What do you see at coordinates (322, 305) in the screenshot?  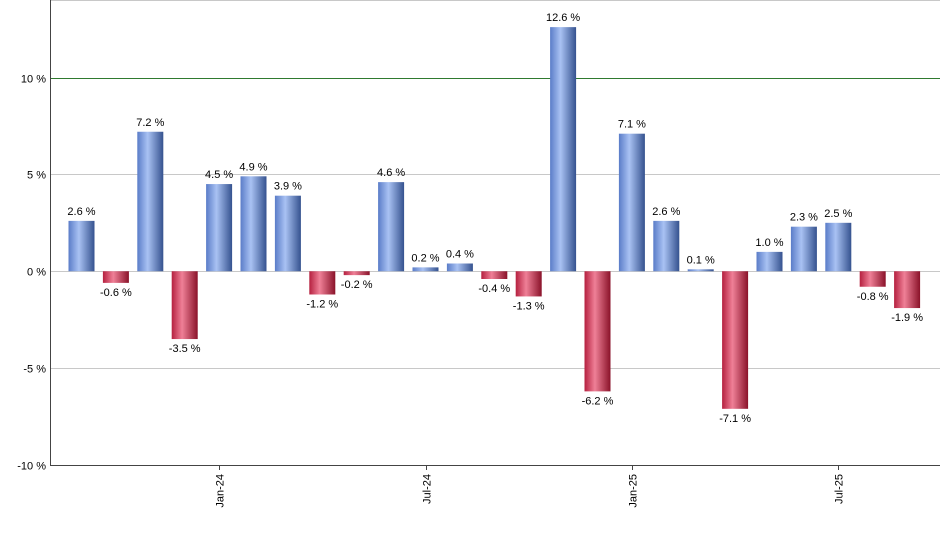 I see `data-label: -1.2 %` at bounding box center [322, 305].